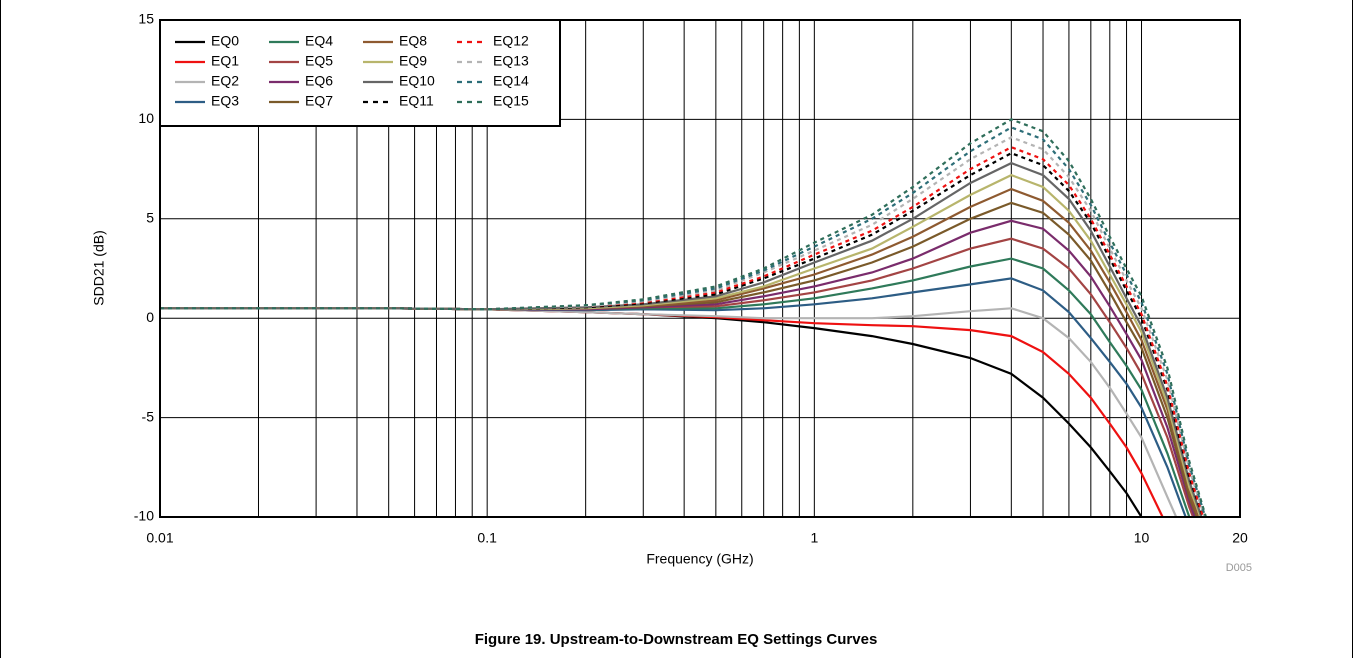 This screenshot has width=1353, height=658. I want to click on x-tick-label: 20, so click(1240, 538).